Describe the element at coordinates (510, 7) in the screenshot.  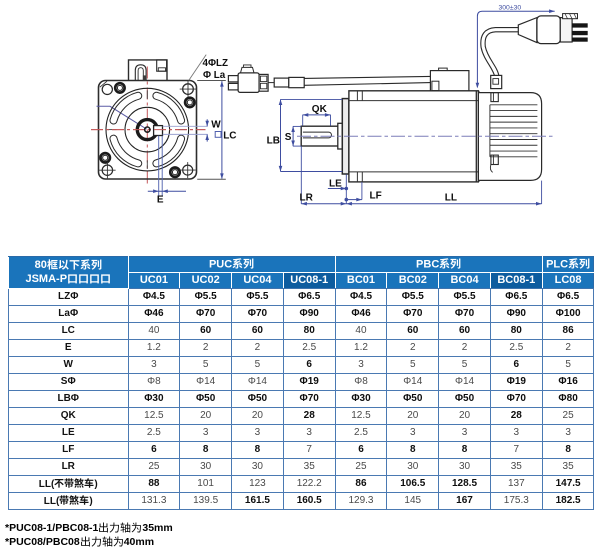
I see `svg-text: 300±30` at that location.